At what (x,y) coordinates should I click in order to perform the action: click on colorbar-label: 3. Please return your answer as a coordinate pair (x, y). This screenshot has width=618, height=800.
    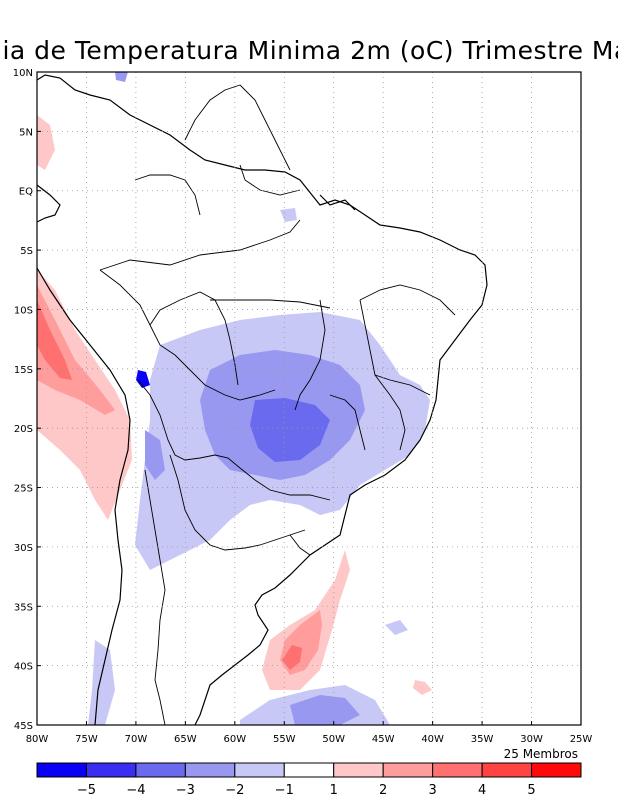
    Looking at the image, I should click on (432, 790).